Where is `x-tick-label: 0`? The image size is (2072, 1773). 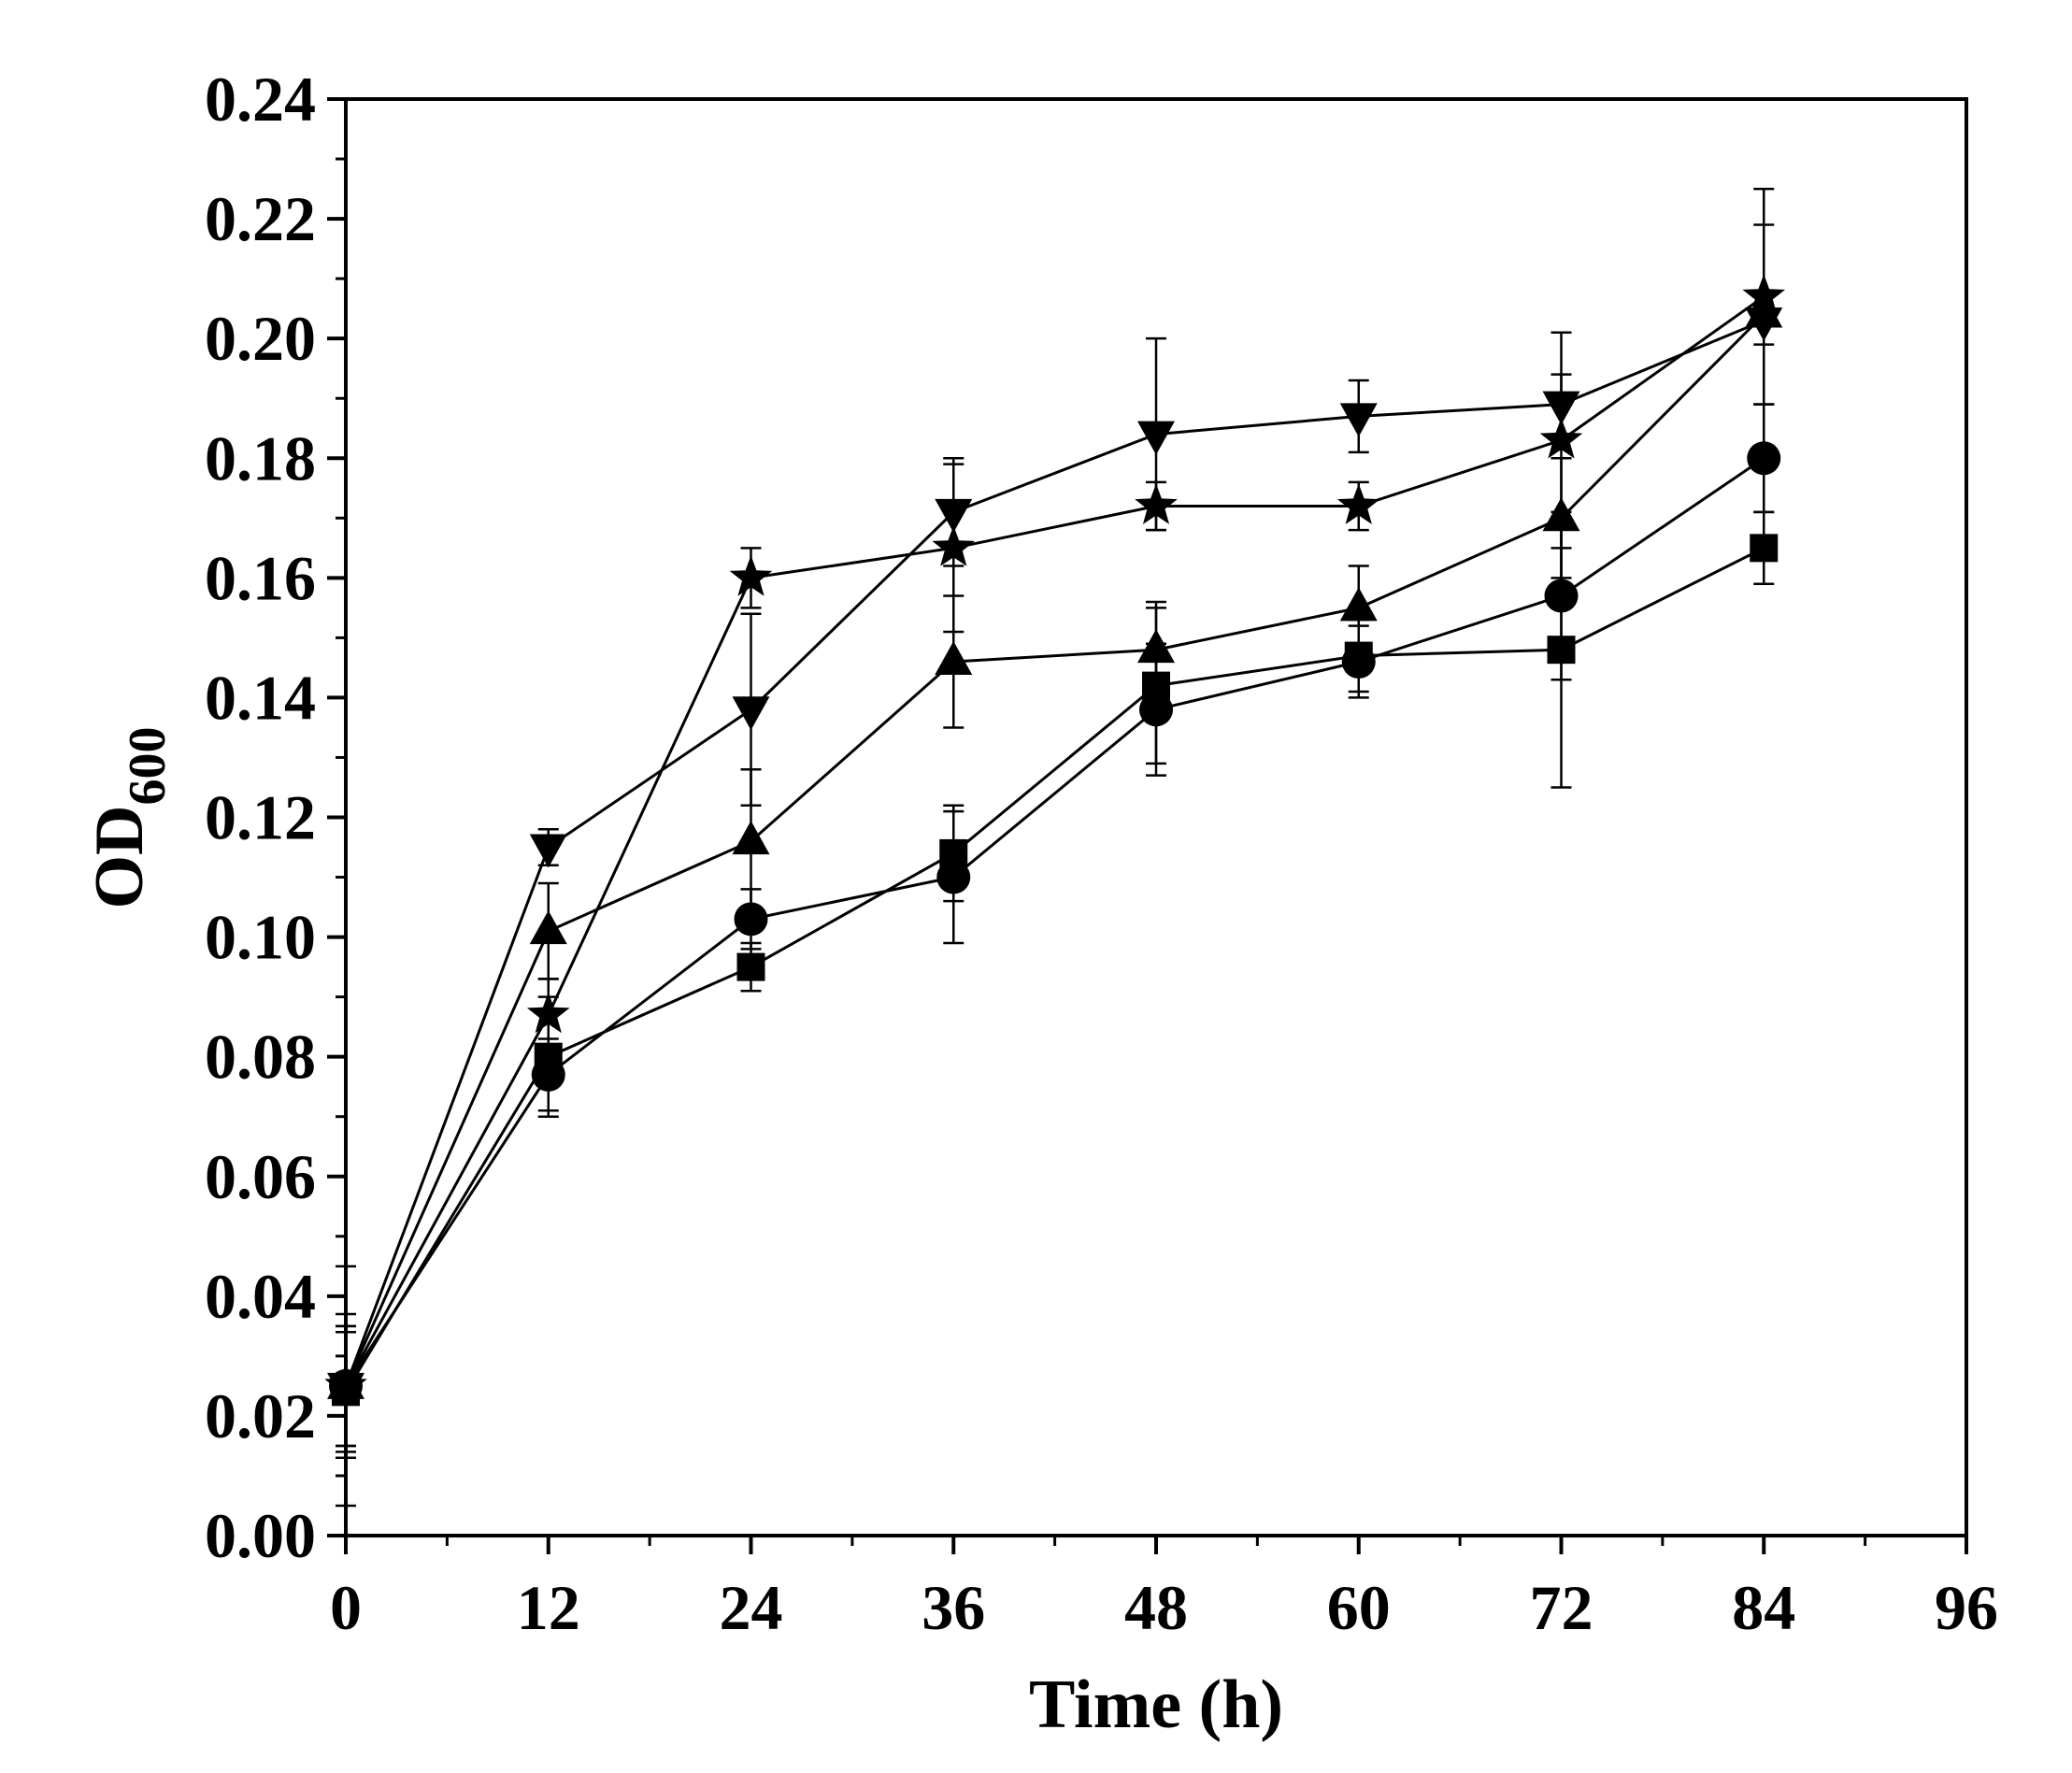 x-tick-label: 0 is located at coordinates (346, 1608).